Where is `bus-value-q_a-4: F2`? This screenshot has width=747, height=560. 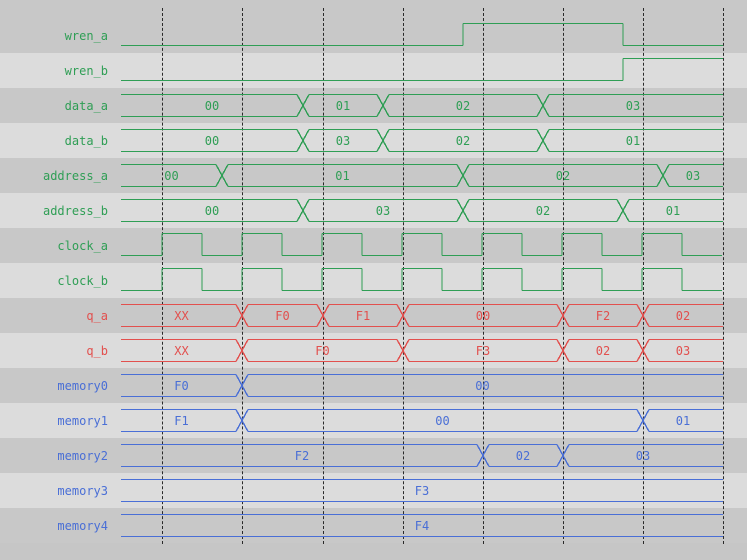
bus-value-q_a-4: F2 is located at coordinates (603, 315).